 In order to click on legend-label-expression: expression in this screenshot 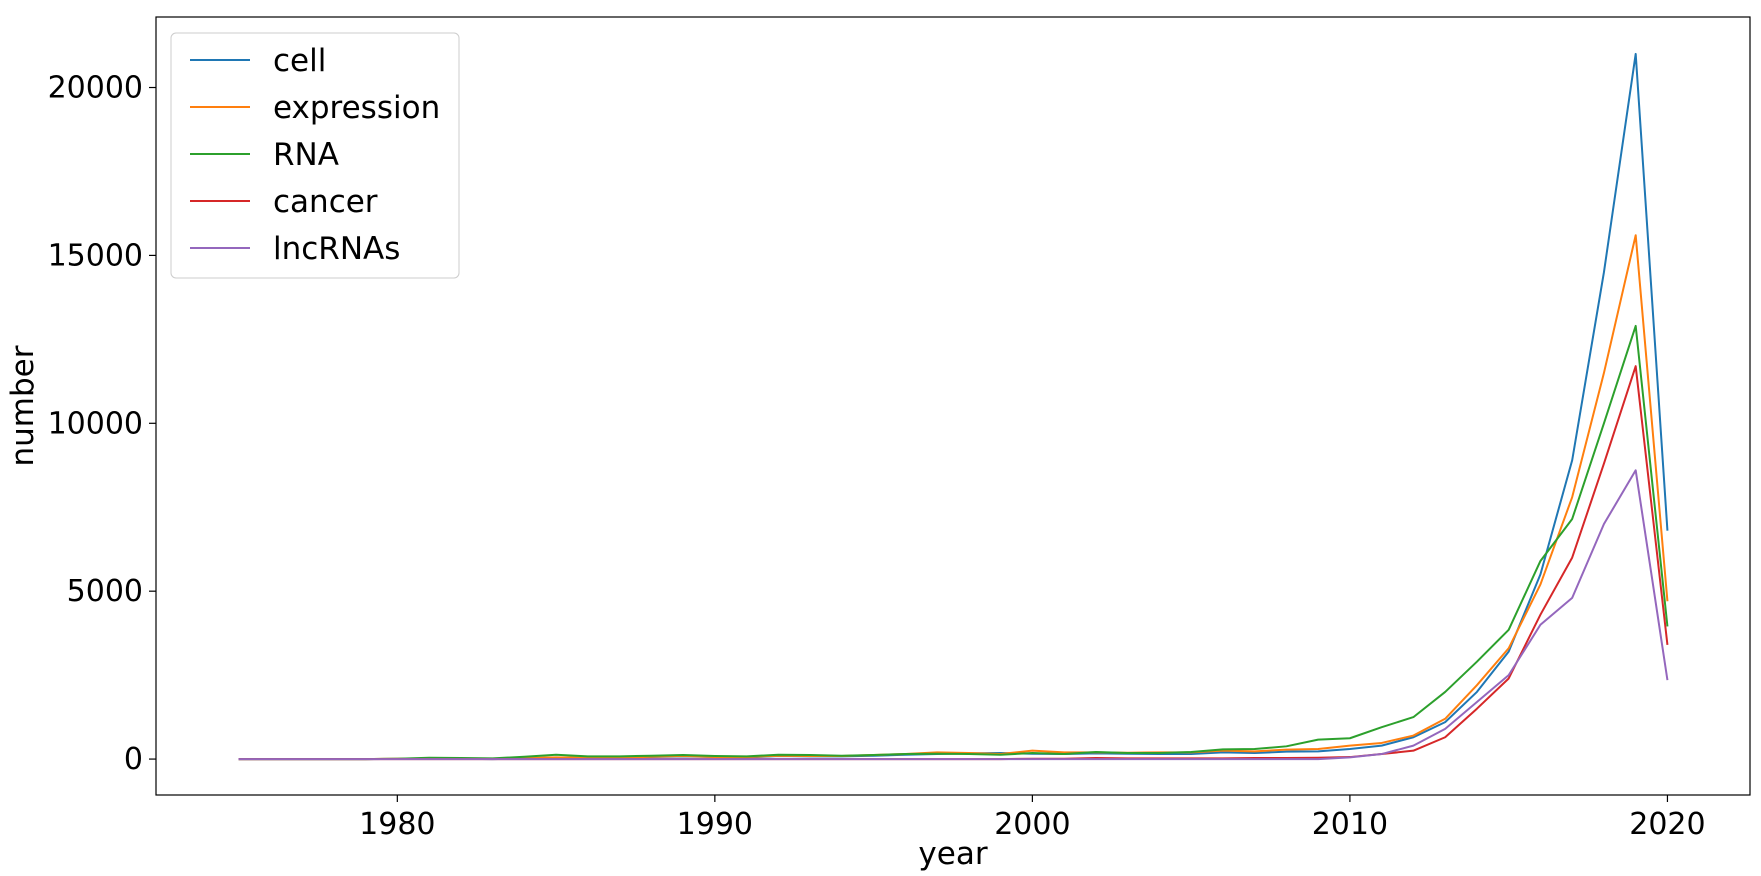, I will do `click(356, 108)`.